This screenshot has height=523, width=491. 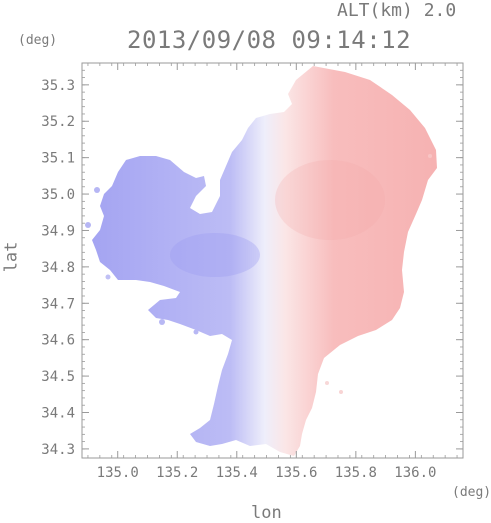 I want to click on y-tick-label: 34.9, so click(x=58, y=231).